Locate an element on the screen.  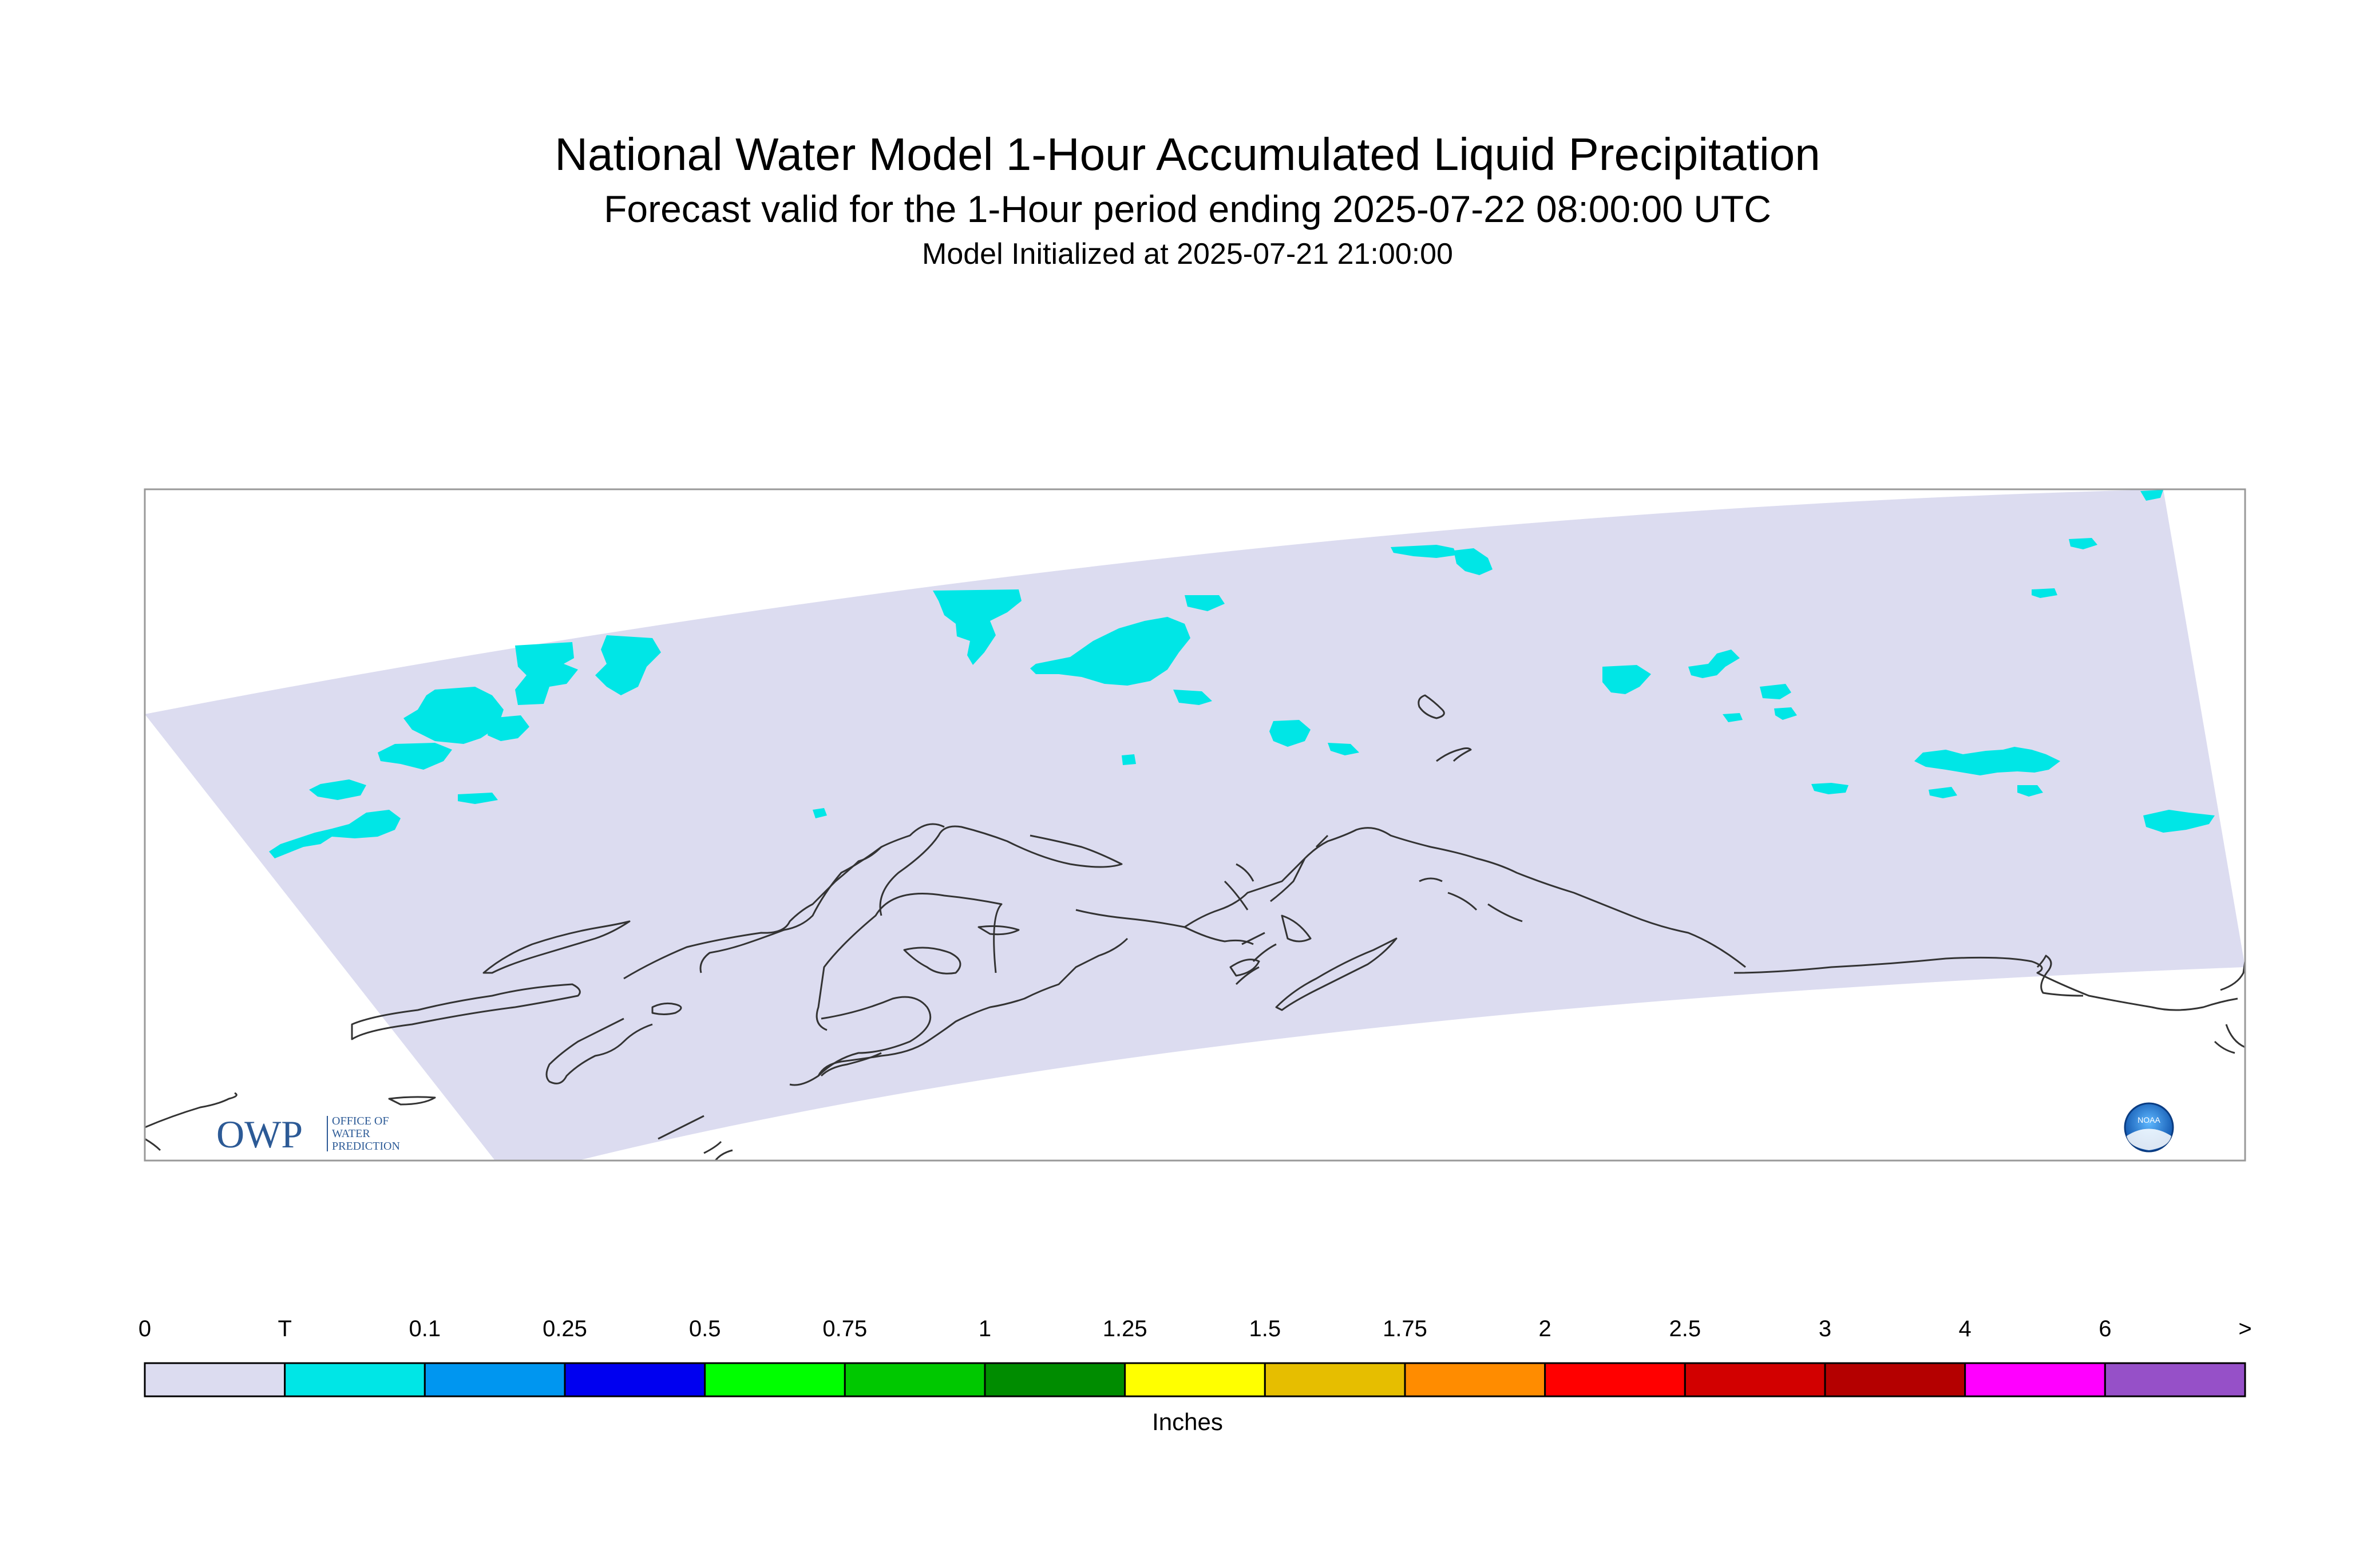
model-init-time: Model Initialized at 2025-07-21 21:00:00 is located at coordinates (1187, 254).